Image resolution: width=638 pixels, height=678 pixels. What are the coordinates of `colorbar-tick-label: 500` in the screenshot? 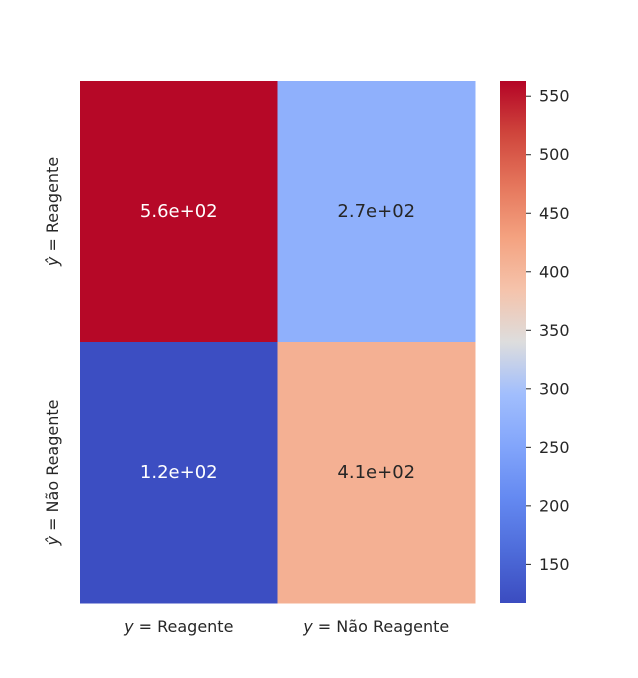 It's located at (554, 154).